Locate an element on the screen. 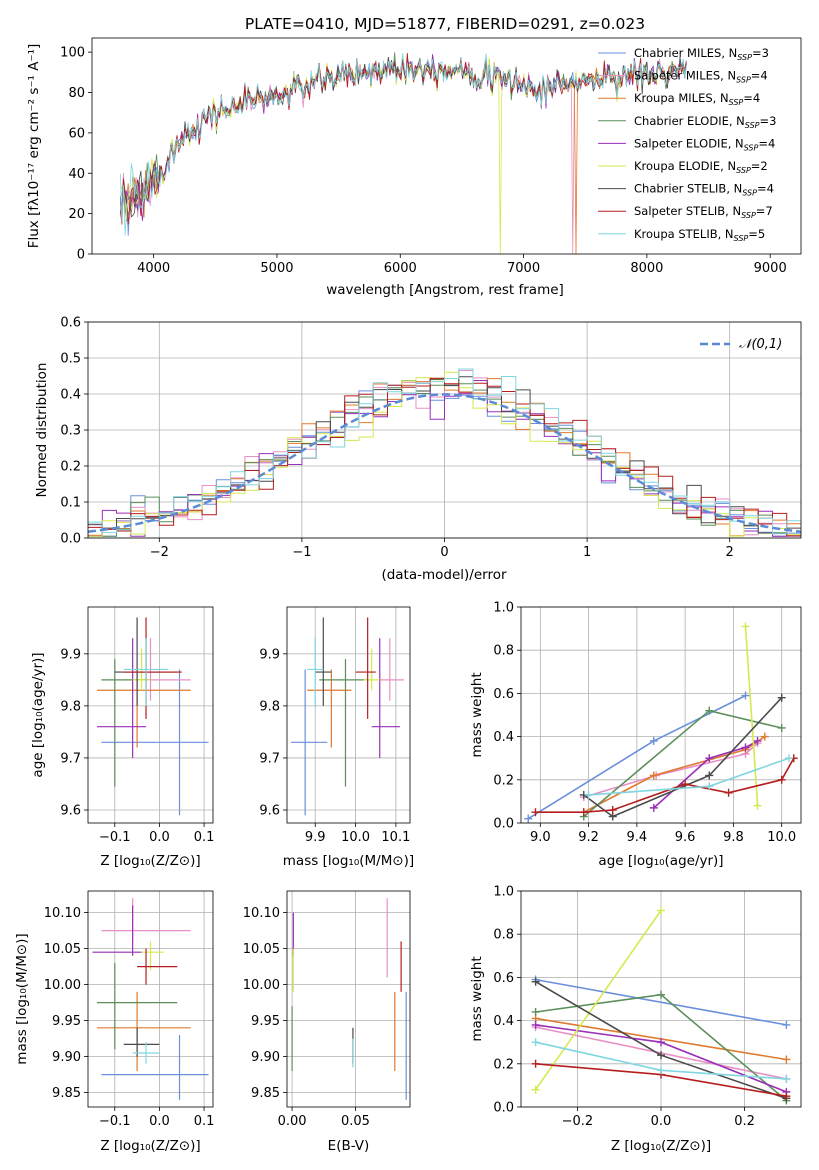 This screenshot has width=819, height=1170. spectrum-xlabel: wavelength [Angstrom, rest frame] is located at coordinates (445, 290).